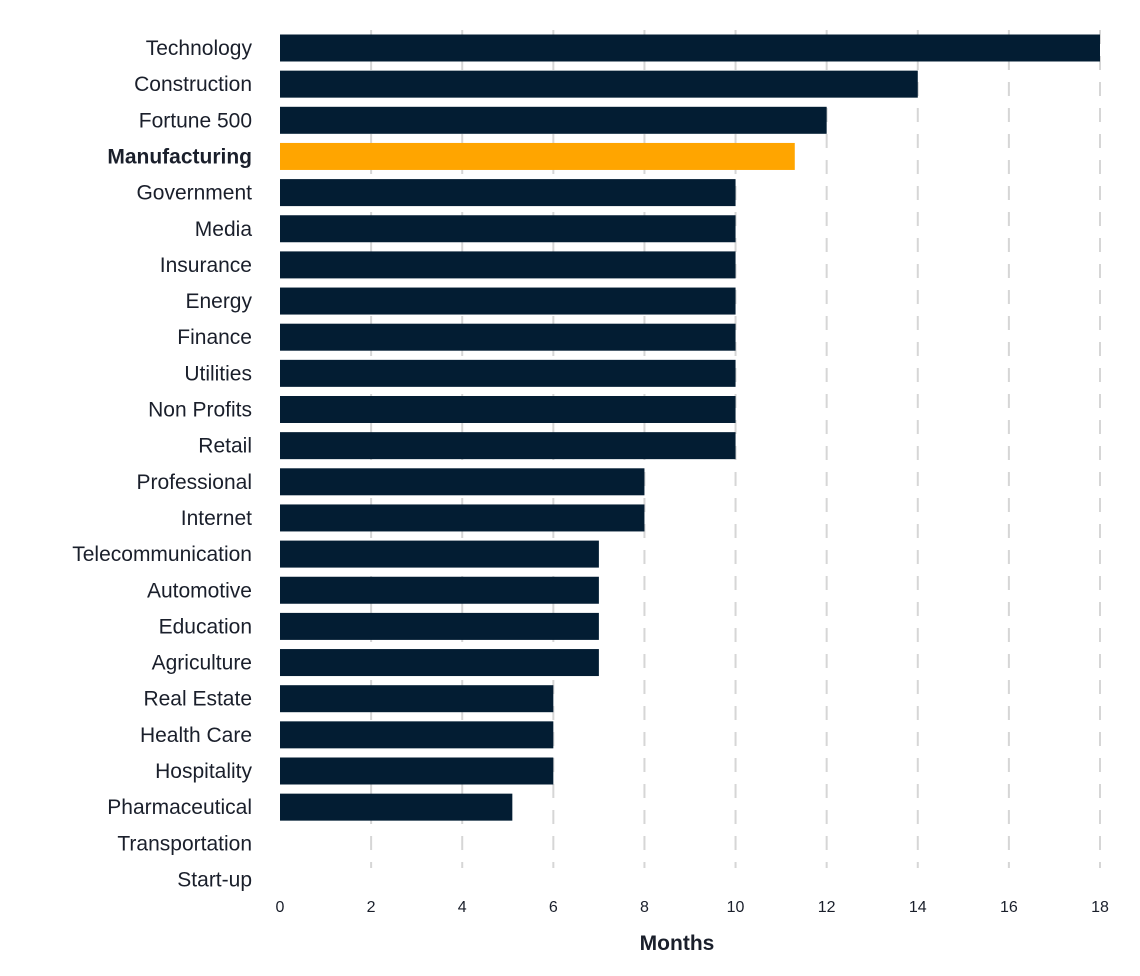  Describe the element at coordinates (692, 907) in the screenshot. I see `x-tick-labels: 0 2 4 6 8 10 12 14 16 18` at that location.